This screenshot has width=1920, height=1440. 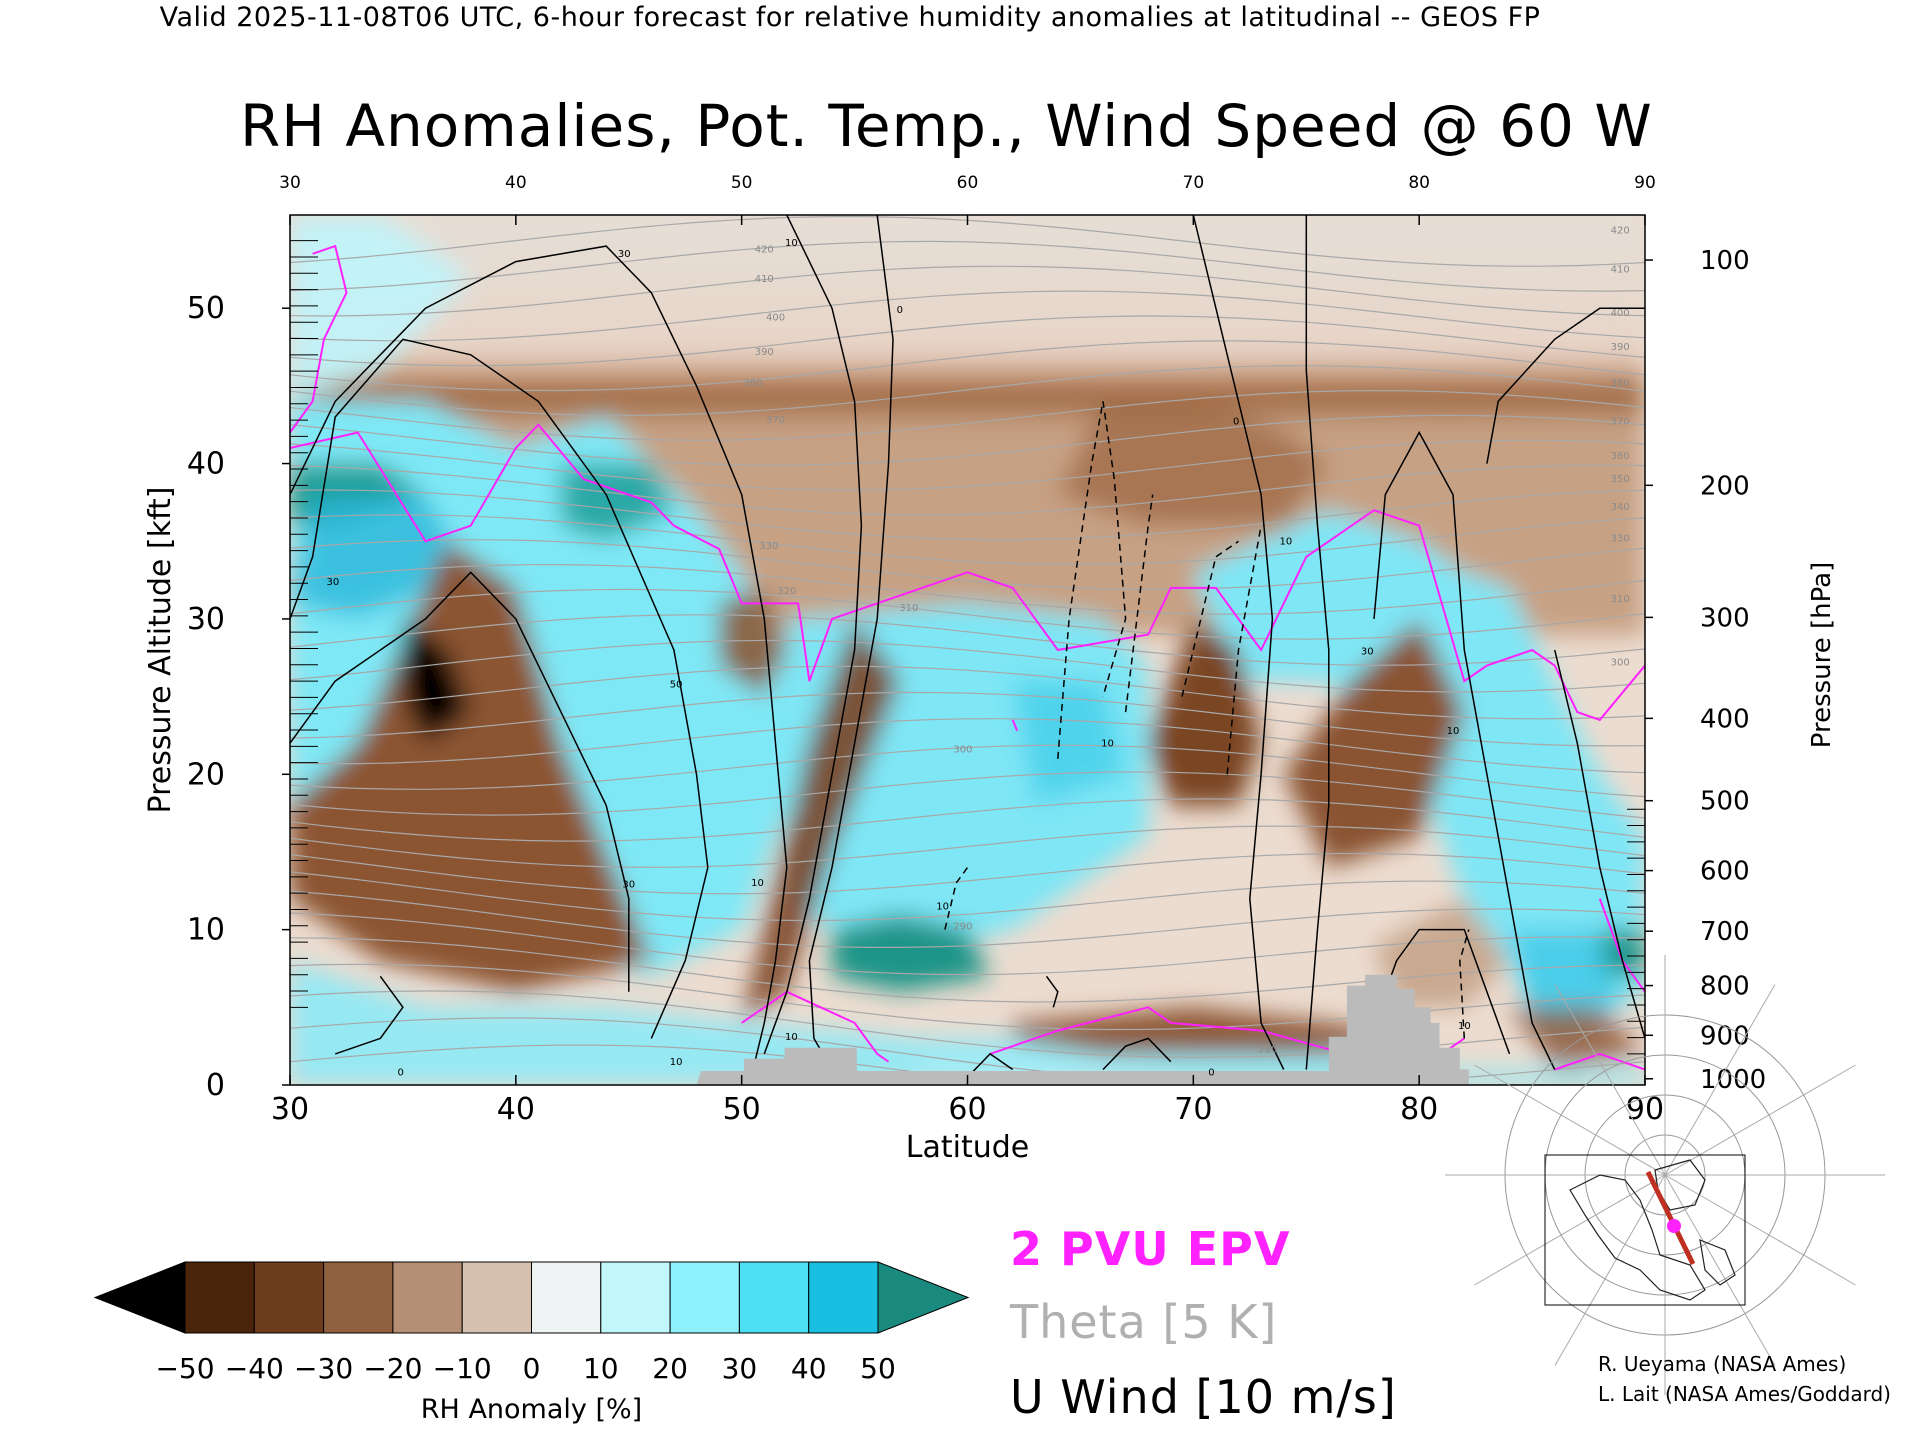 What do you see at coordinates (462, 1368) in the screenshot?
I see `colorbar-tick-label: −10` at bounding box center [462, 1368].